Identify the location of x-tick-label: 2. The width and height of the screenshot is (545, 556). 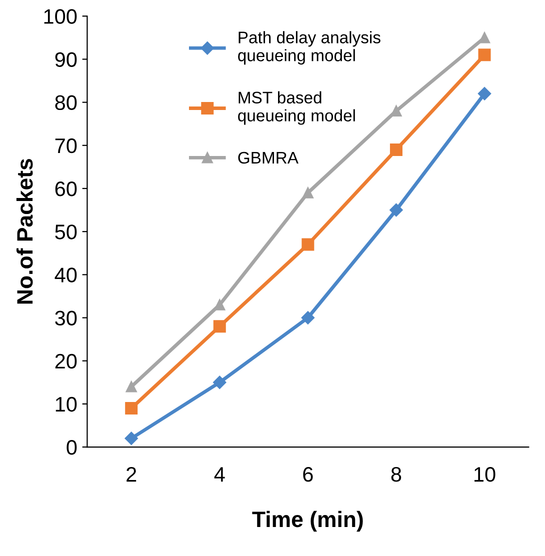
(131, 474).